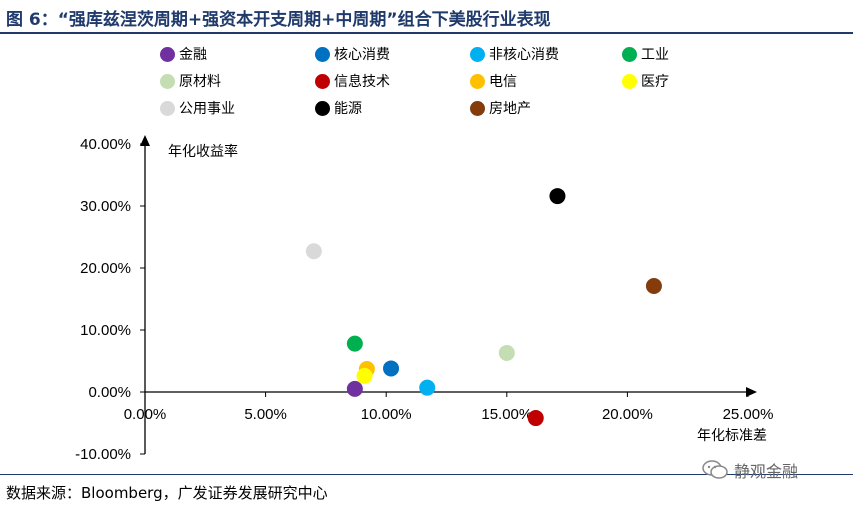 The width and height of the screenshot is (853, 510). I want to click on legend-item: 原材料, so click(190, 81).